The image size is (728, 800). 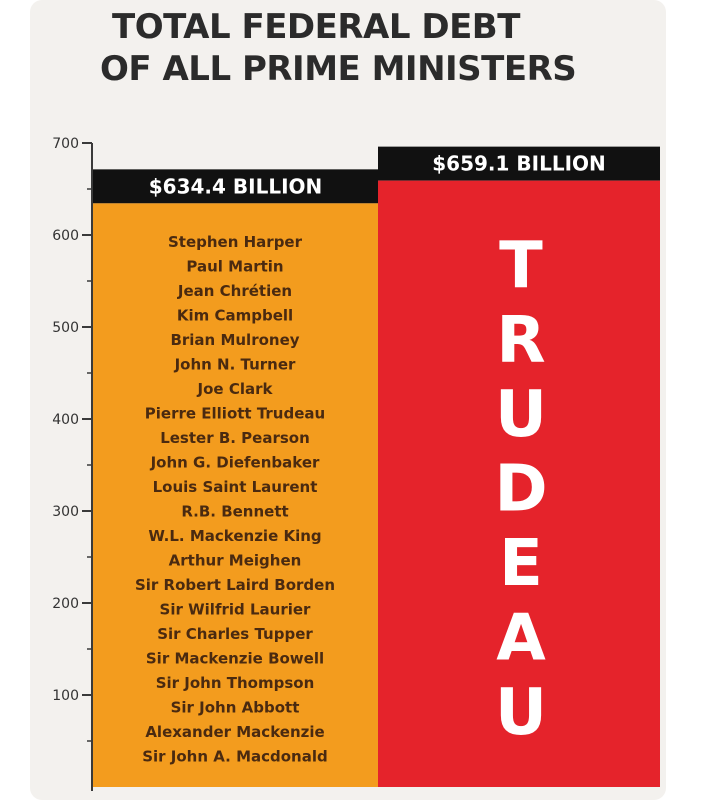 I want to click on pm-name-label: Joe Clark, so click(x=235, y=389).